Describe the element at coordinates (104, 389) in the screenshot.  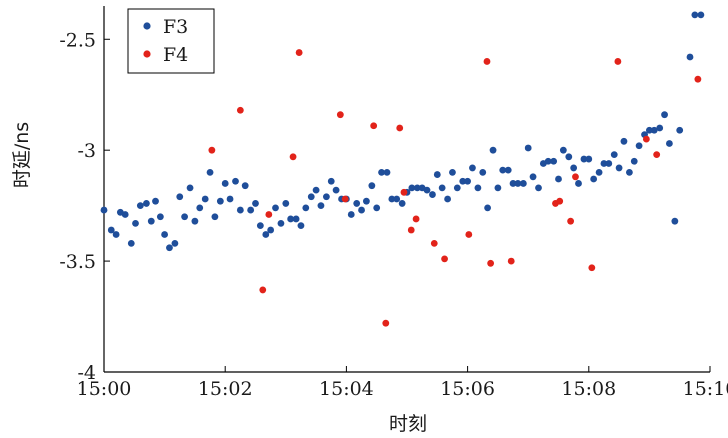
I see `x-tick-label: 15:00` at that location.